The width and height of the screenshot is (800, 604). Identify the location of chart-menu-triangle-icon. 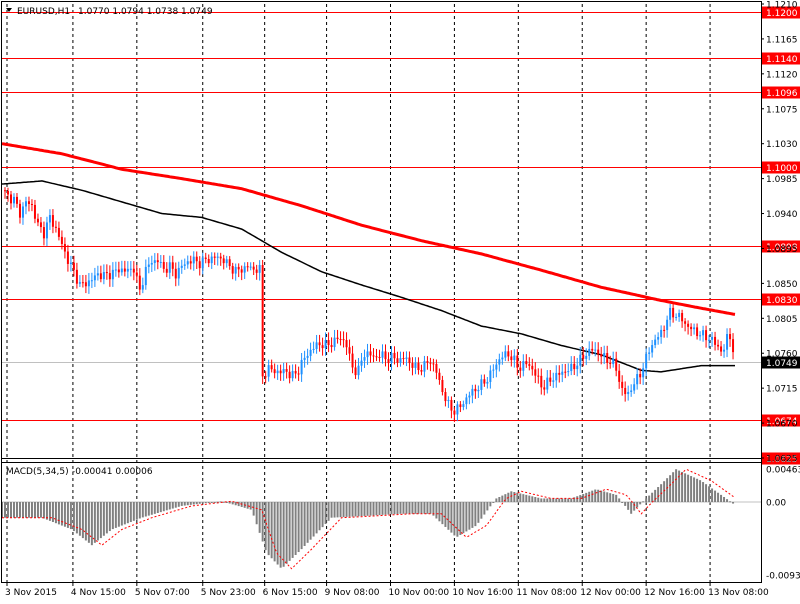
(9, 10).